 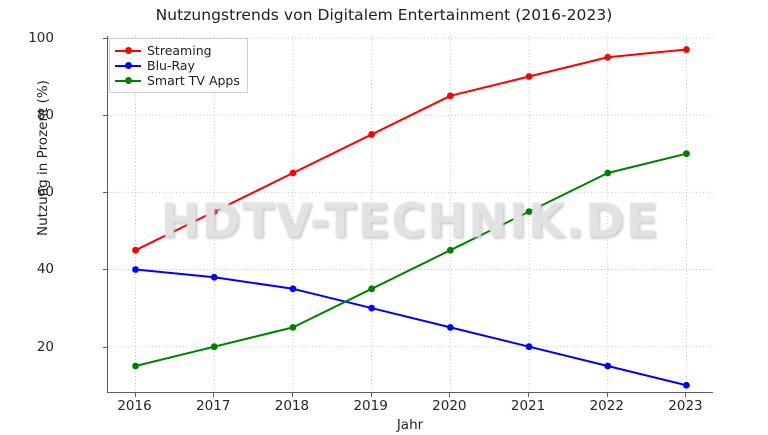 What do you see at coordinates (45, 269) in the screenshot?
I see `y-tick-label: 40` at bounding box center [45, 269].